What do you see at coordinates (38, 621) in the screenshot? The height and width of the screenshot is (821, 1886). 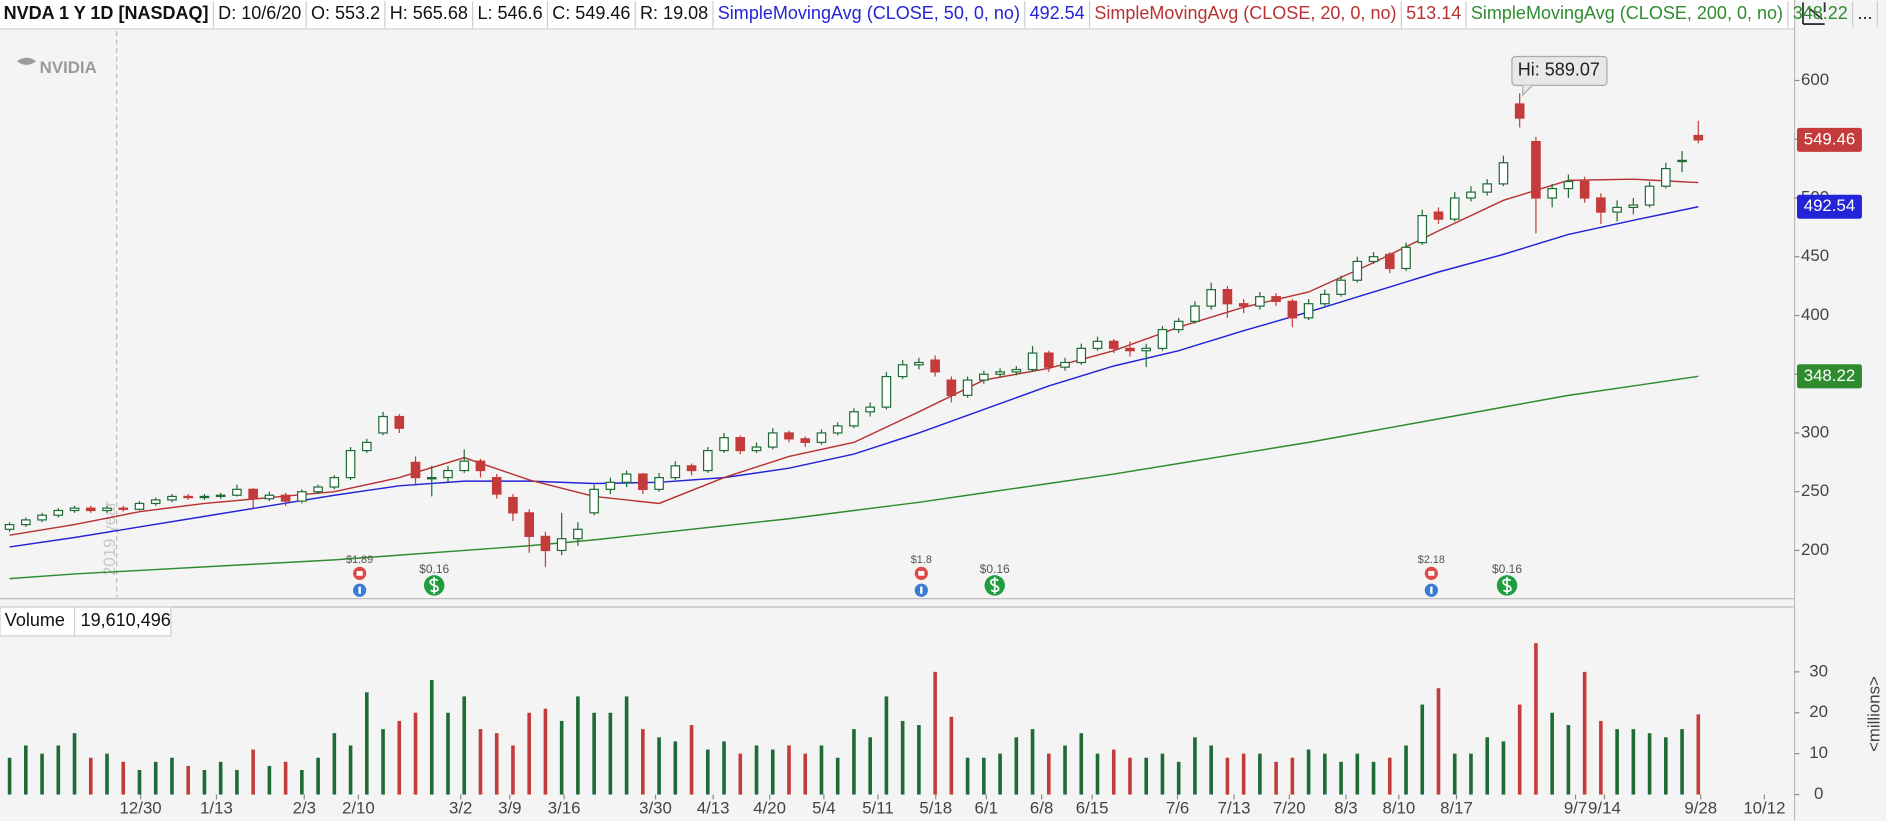 I see `volume-title-box` at bounding box center [38, 621].